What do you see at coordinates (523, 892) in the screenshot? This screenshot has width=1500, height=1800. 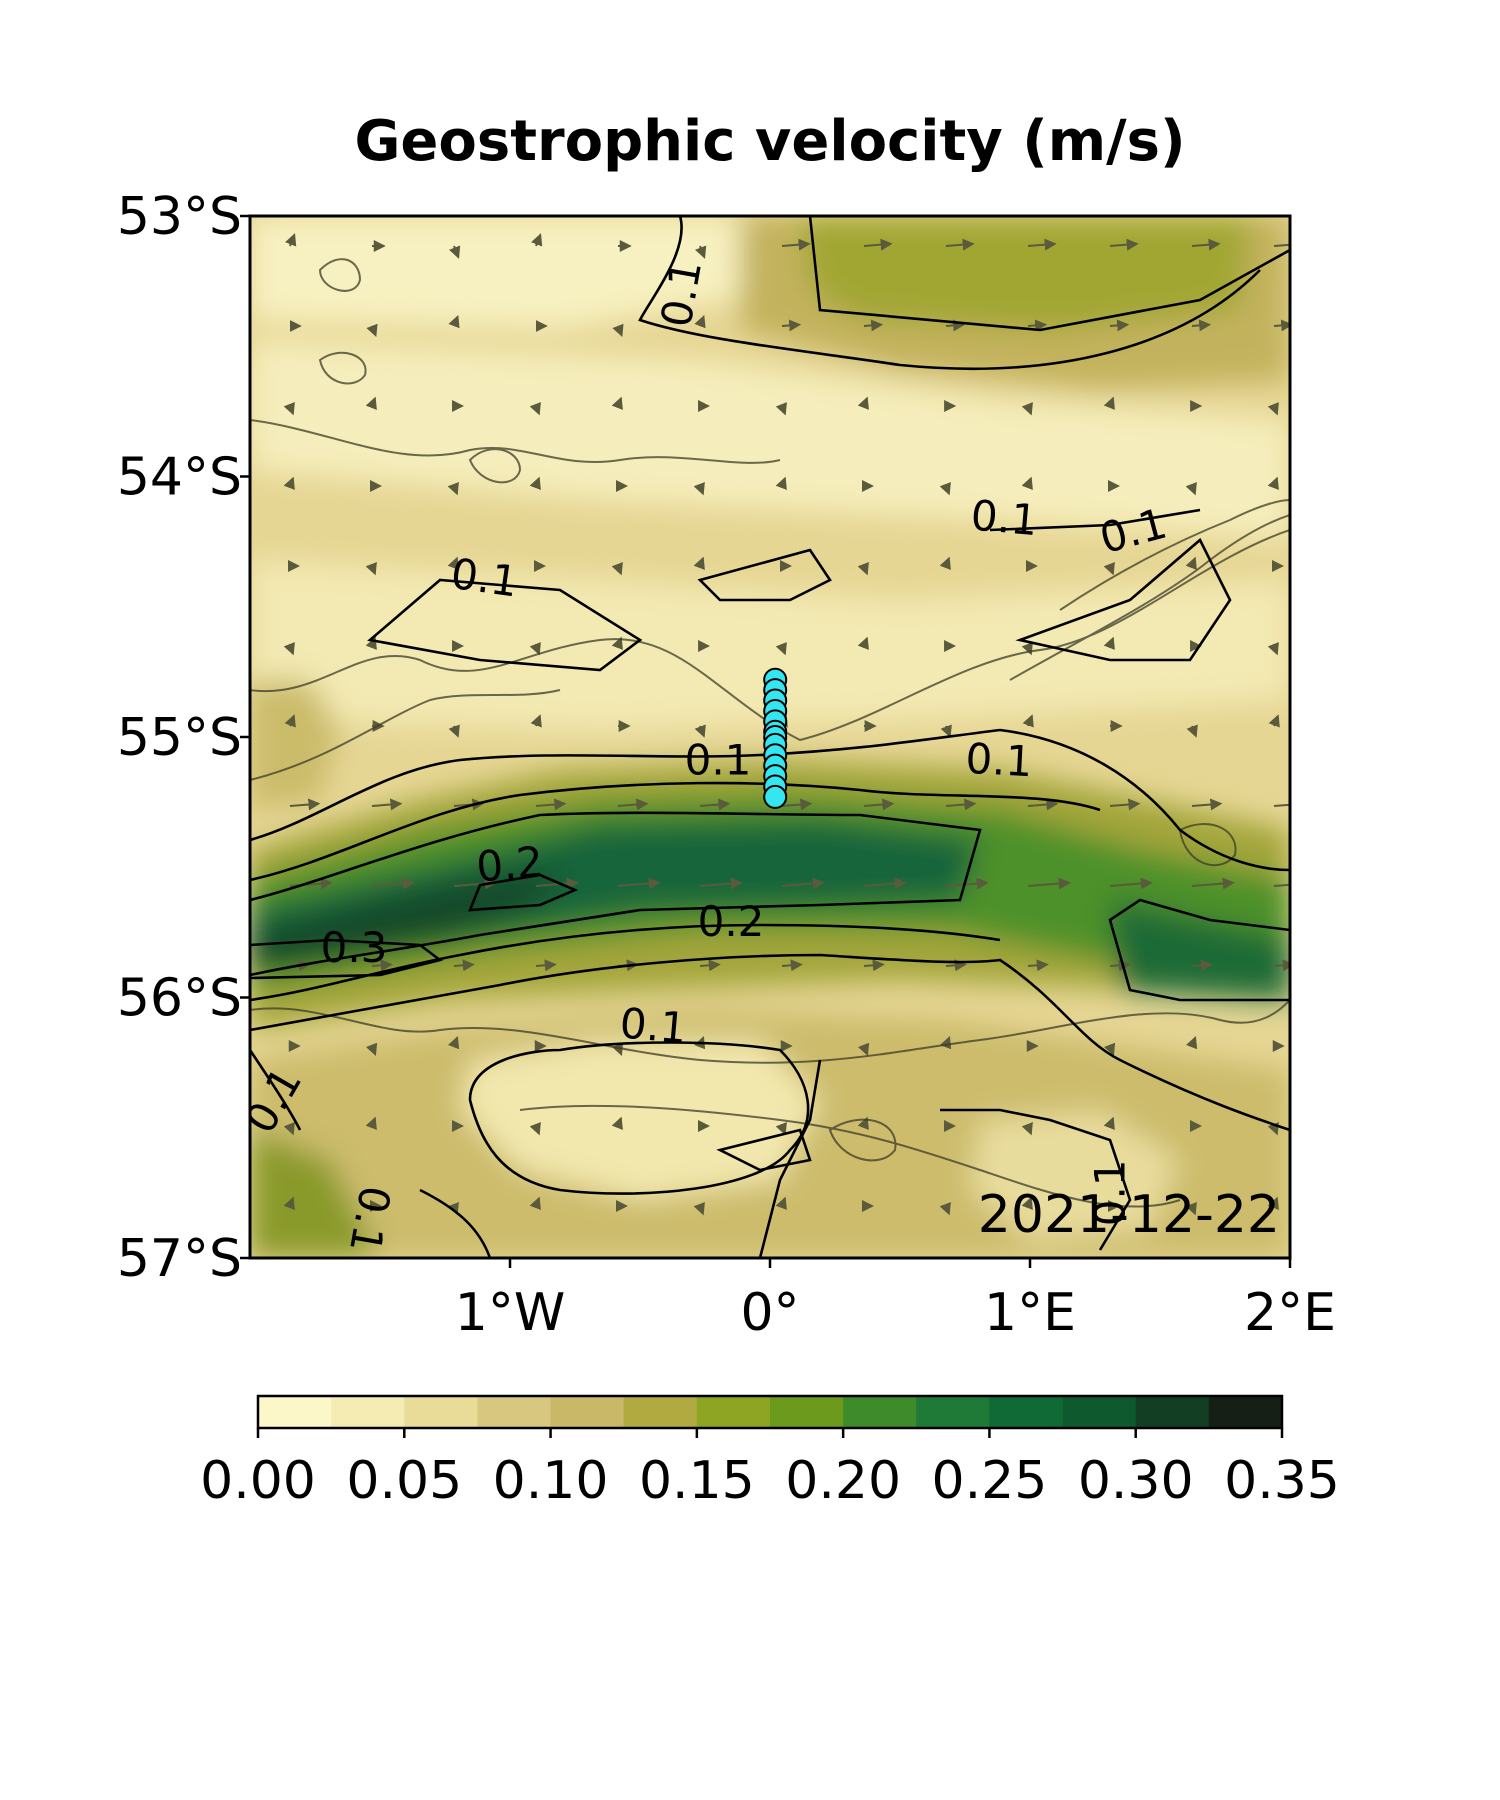 I see `contour-0.2-small-box` at bounding box center [523, 892].